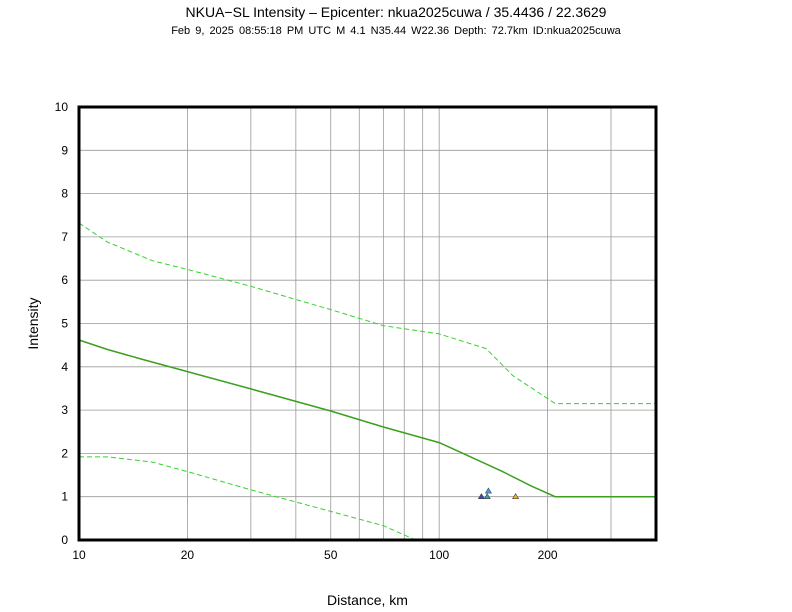  I want to click on y-tick-label: 5, so click(64, 324).